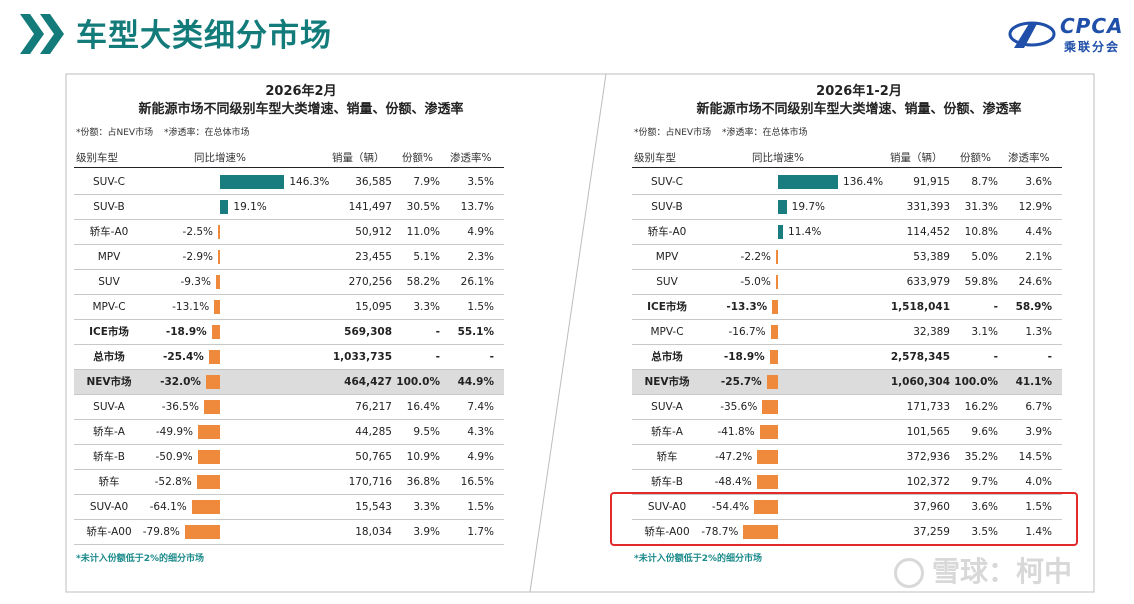 This screenshot has height=604, width=1134. What do you see at coordinates (863, 182) in the screenshot?
I see `growth-label: 136.4%` at bounding box center [863, 182].